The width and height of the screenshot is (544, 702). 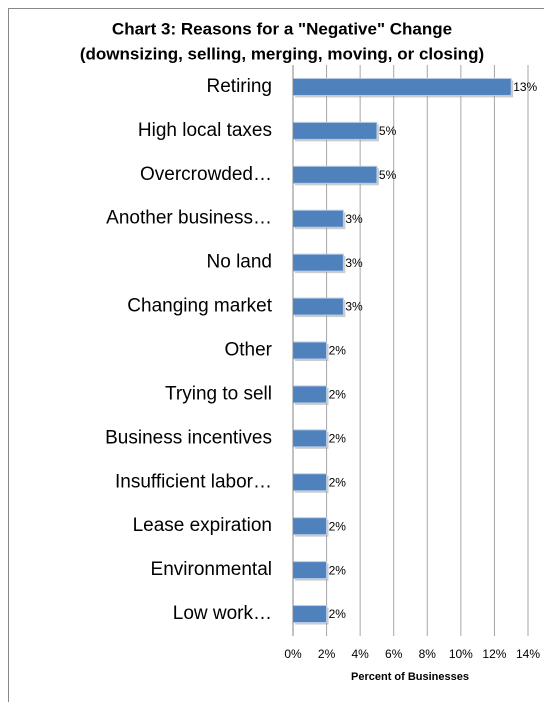 I want to click on y-tick-label: High local taxes, so click(x=205, y=130).